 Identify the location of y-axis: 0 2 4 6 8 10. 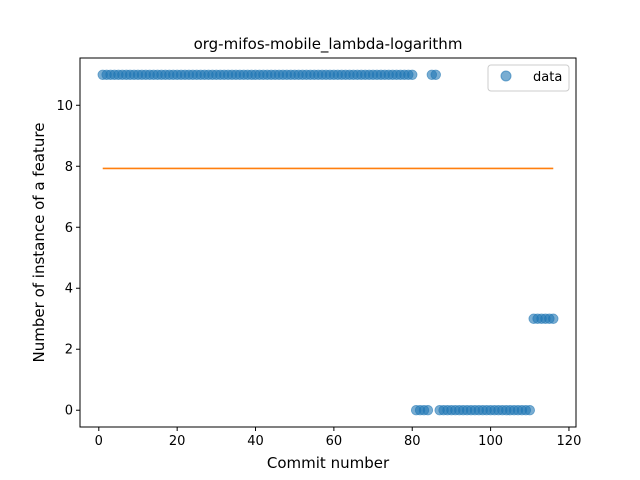
(68, 259).